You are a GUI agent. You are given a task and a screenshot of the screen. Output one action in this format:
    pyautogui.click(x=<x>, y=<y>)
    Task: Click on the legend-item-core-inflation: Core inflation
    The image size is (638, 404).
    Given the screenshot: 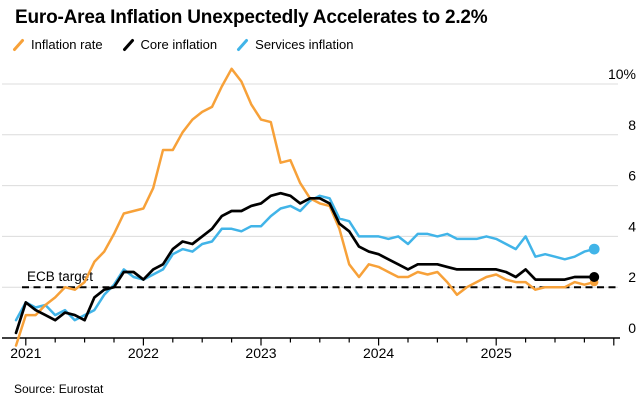 What is the action you would take?
    pyautogui.click(x=170, y=44)
    